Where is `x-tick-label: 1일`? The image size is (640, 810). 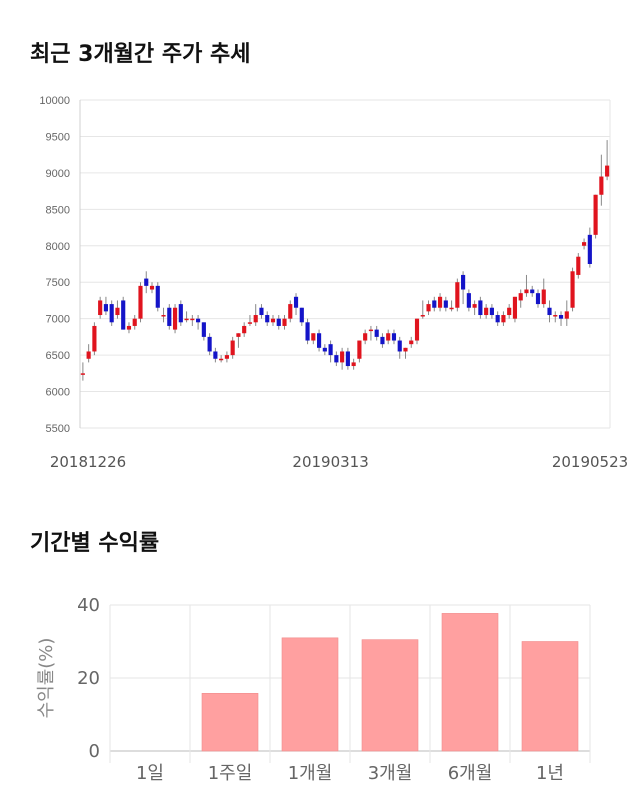 x-tick-label: 1일 is located at coordinates (150, 773).